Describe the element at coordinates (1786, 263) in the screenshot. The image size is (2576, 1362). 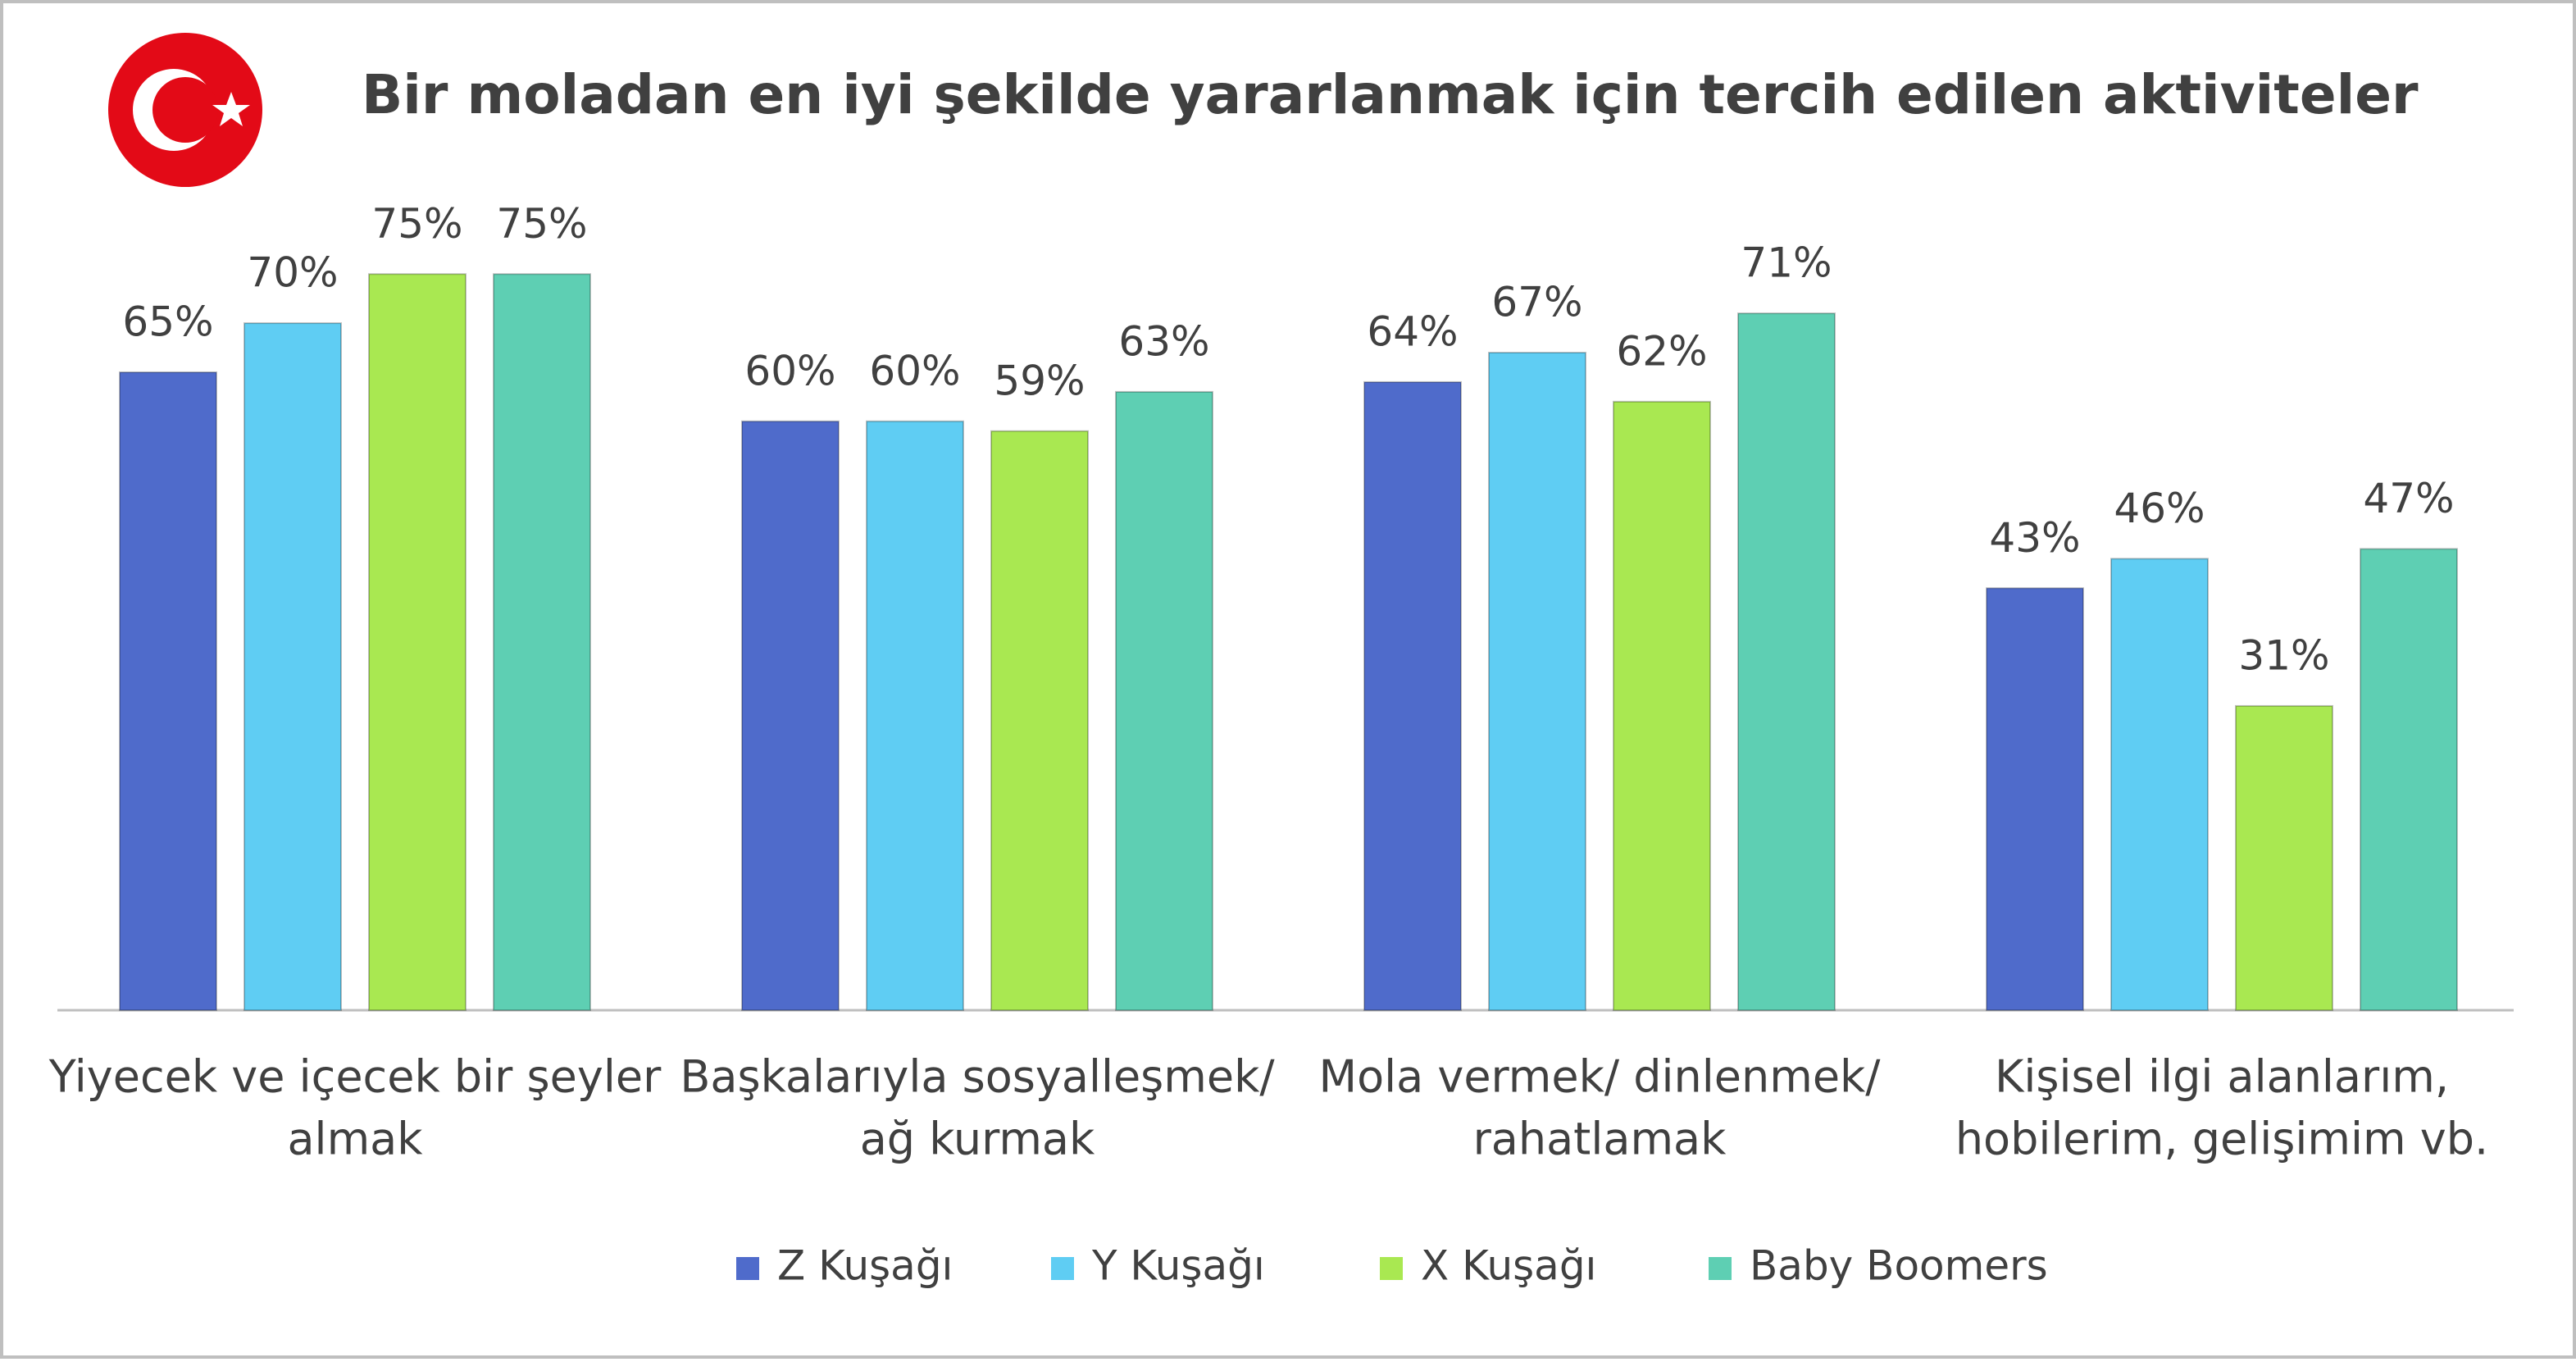
I see `value-label: 71%` at that location.